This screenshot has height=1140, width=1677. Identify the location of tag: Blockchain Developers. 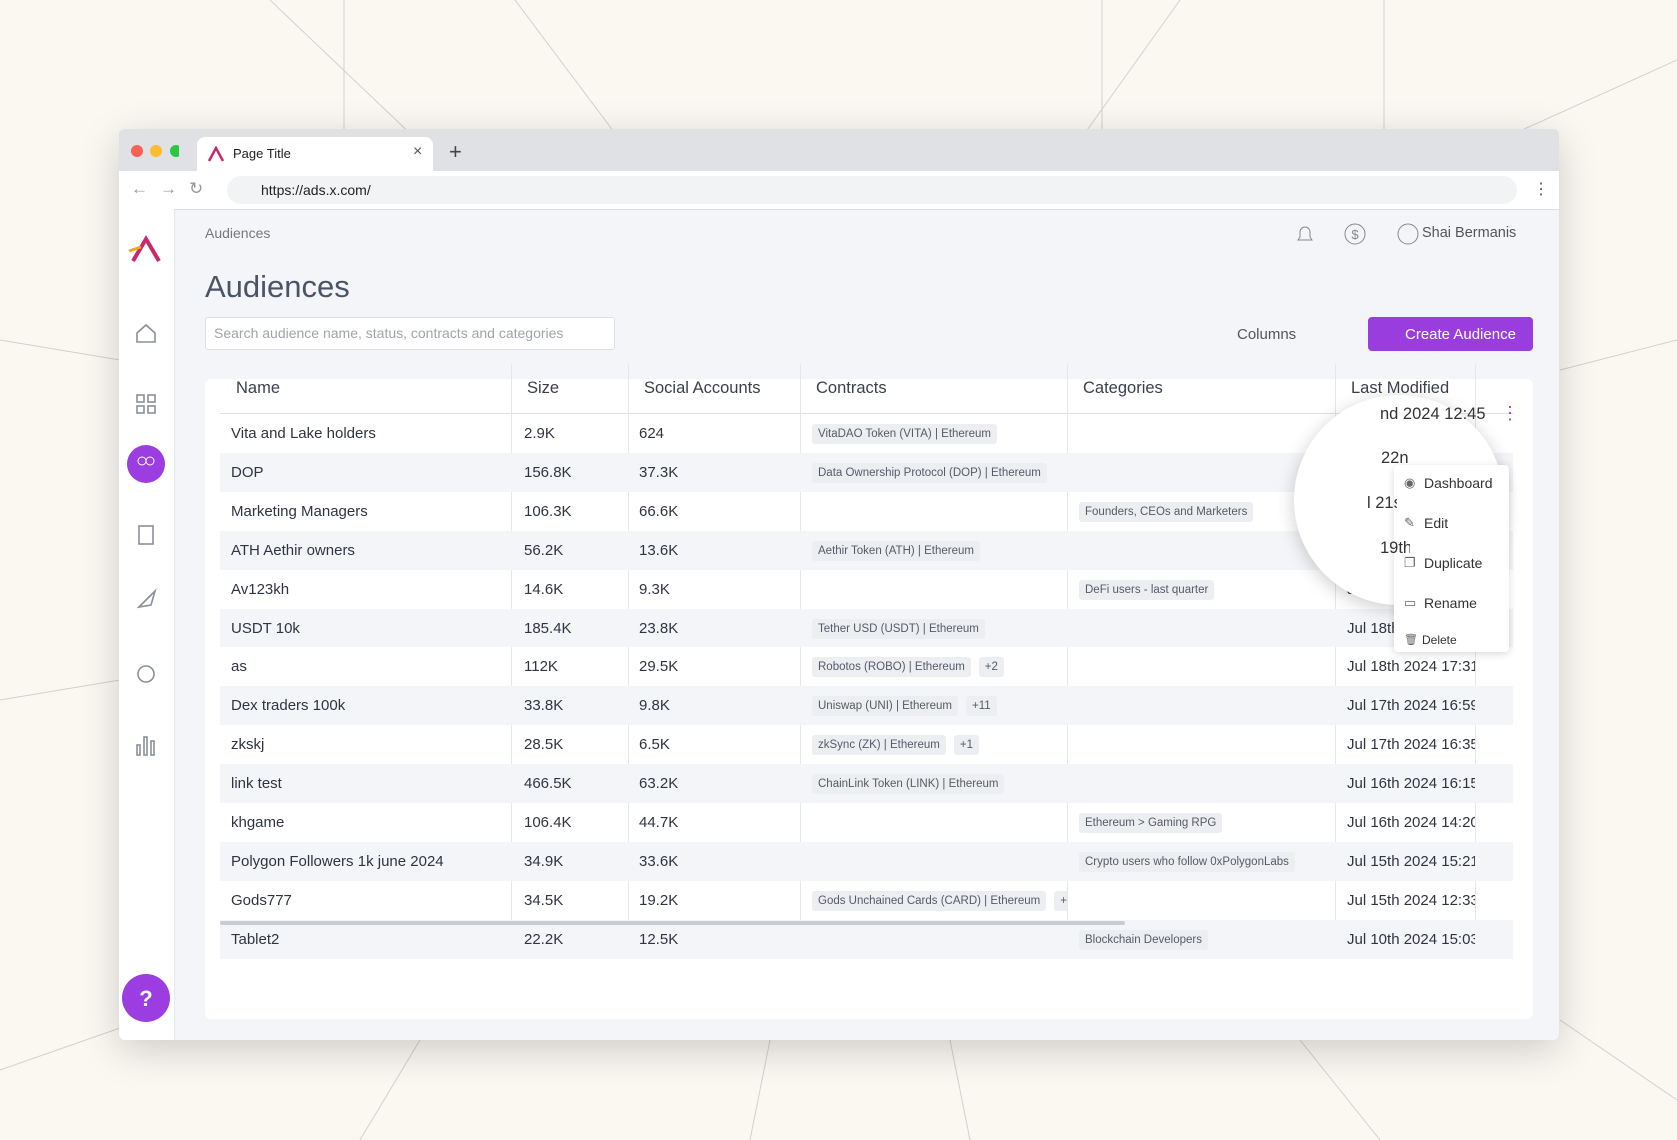
(1143, 939).